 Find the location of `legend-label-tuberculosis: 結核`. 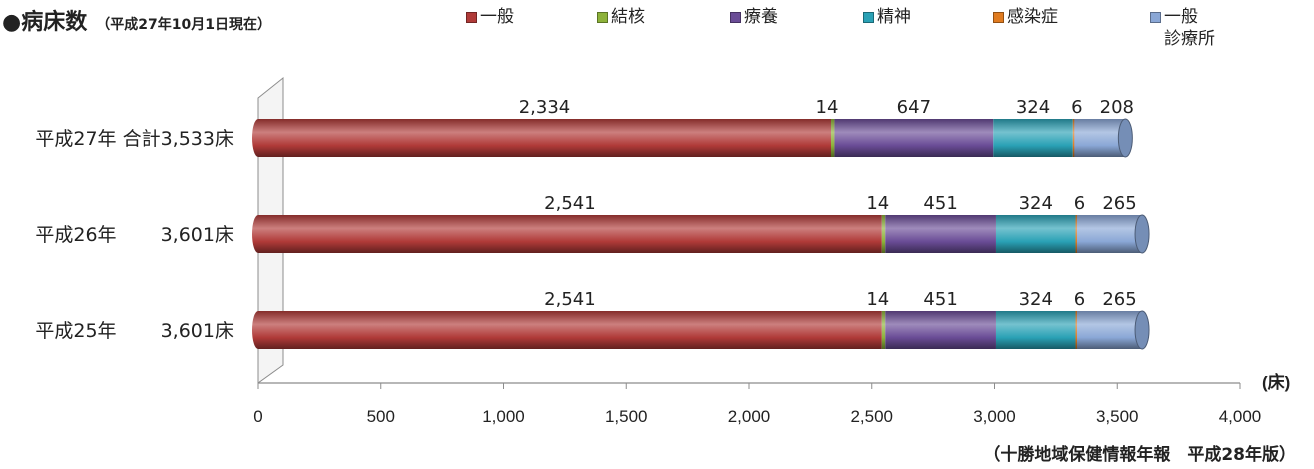

legend-label-tuberculosis: 結核 is located at coordinates (628, 17).